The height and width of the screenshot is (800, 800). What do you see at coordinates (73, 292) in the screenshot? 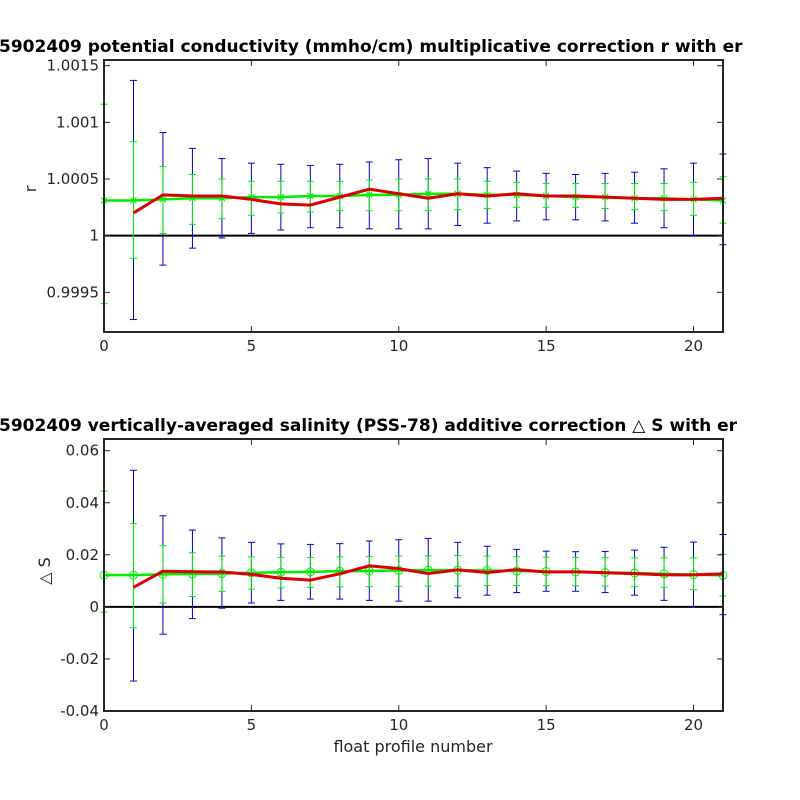
I see `top-y-tick-label: 0.9995` at bounding box center [73, 292].